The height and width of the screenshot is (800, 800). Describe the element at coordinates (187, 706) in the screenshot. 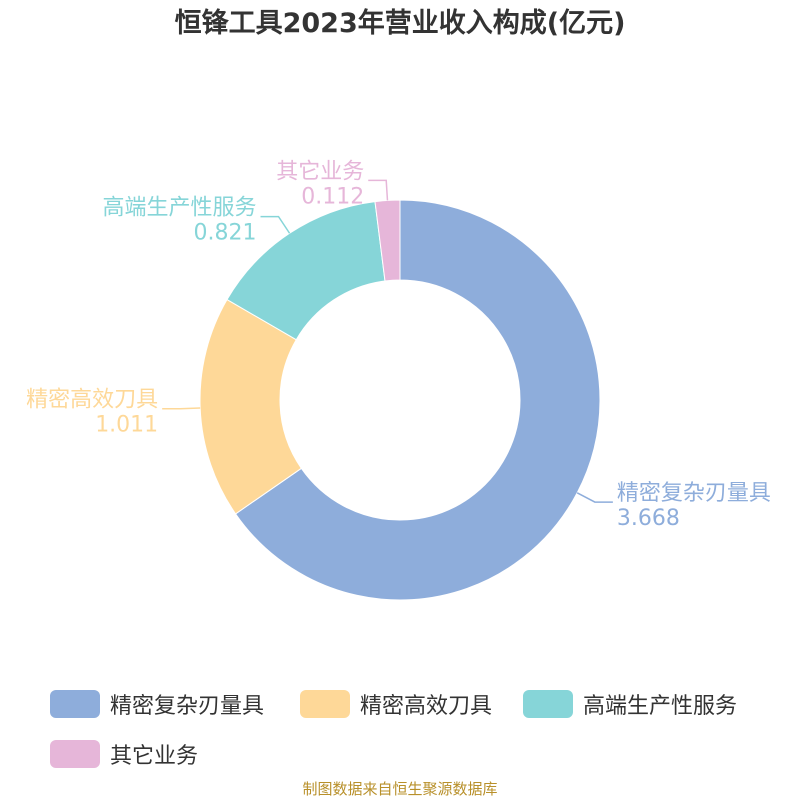

I see `legend-label-0: 精密复杂刃量具` at that location.